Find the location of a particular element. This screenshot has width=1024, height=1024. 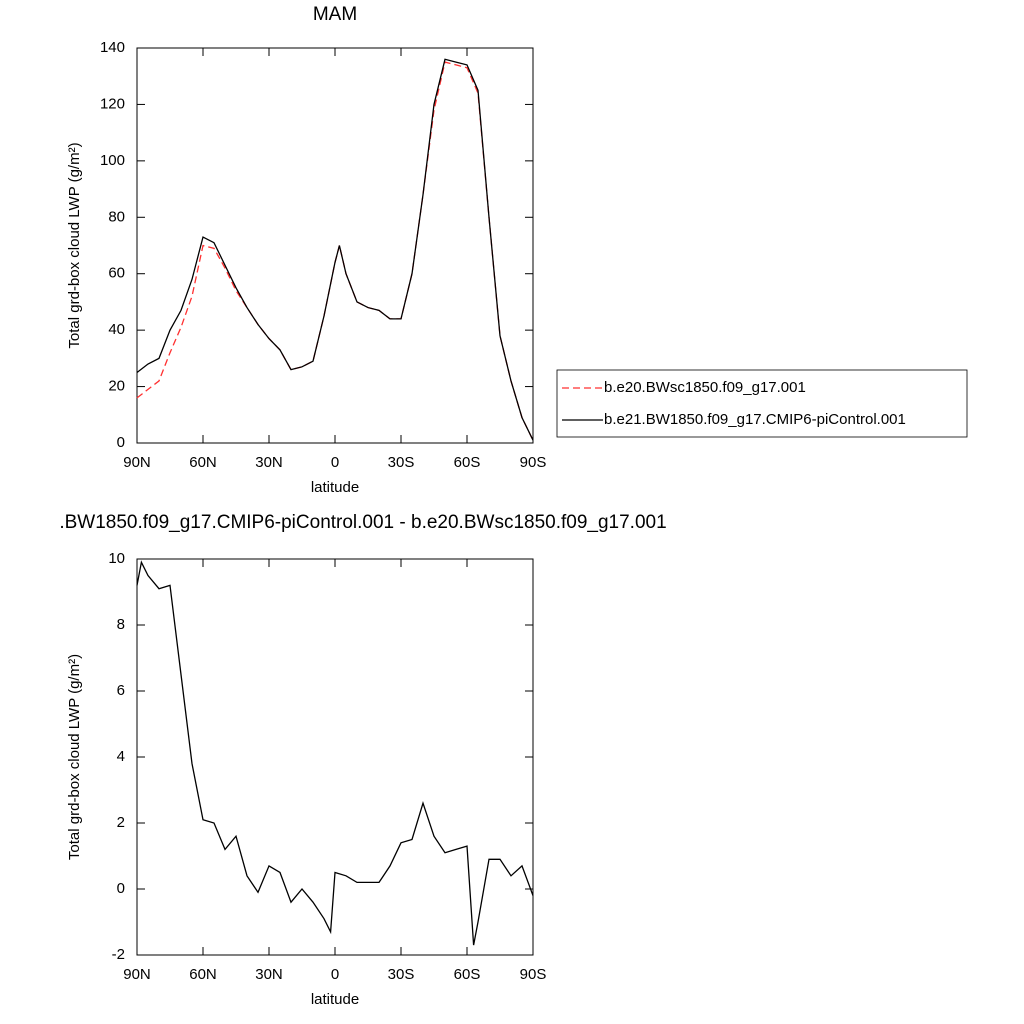

y-tick-label: 8 is located at coordinates (121, 624).